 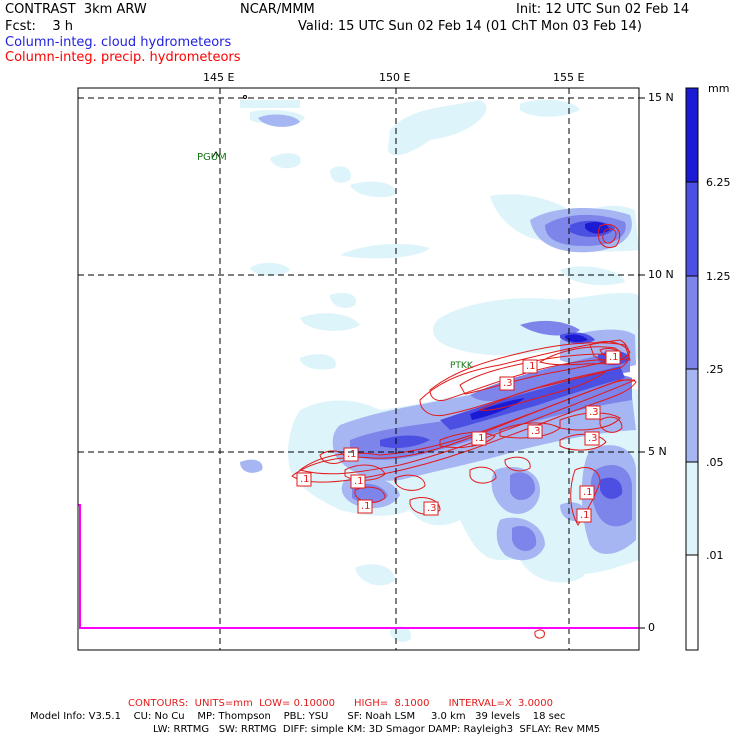 I want to click on contour-label-boxes, so click(x=458, y=436).